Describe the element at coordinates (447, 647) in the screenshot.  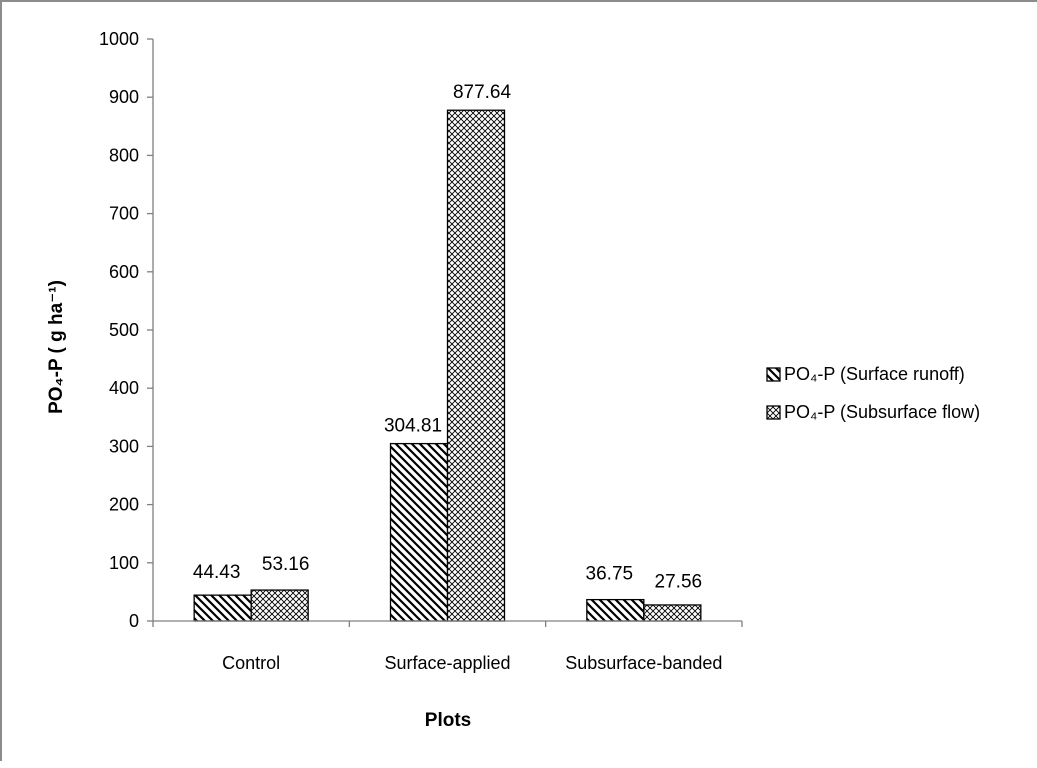
I see `x-axis-ticks: Control Surface-applied Subsurface-banded` at that location.